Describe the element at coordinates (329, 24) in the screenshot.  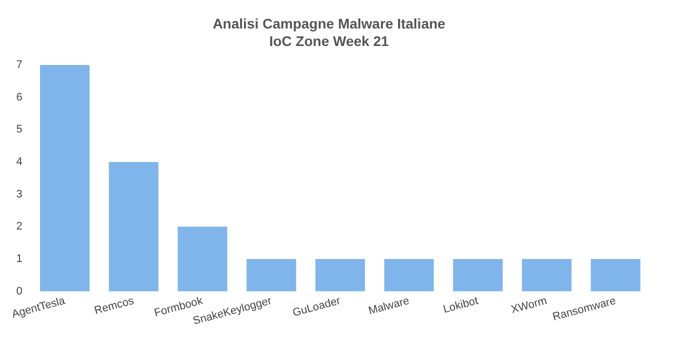
I see `chart-title: Analisi Campagne Malware Italiane` at that location.